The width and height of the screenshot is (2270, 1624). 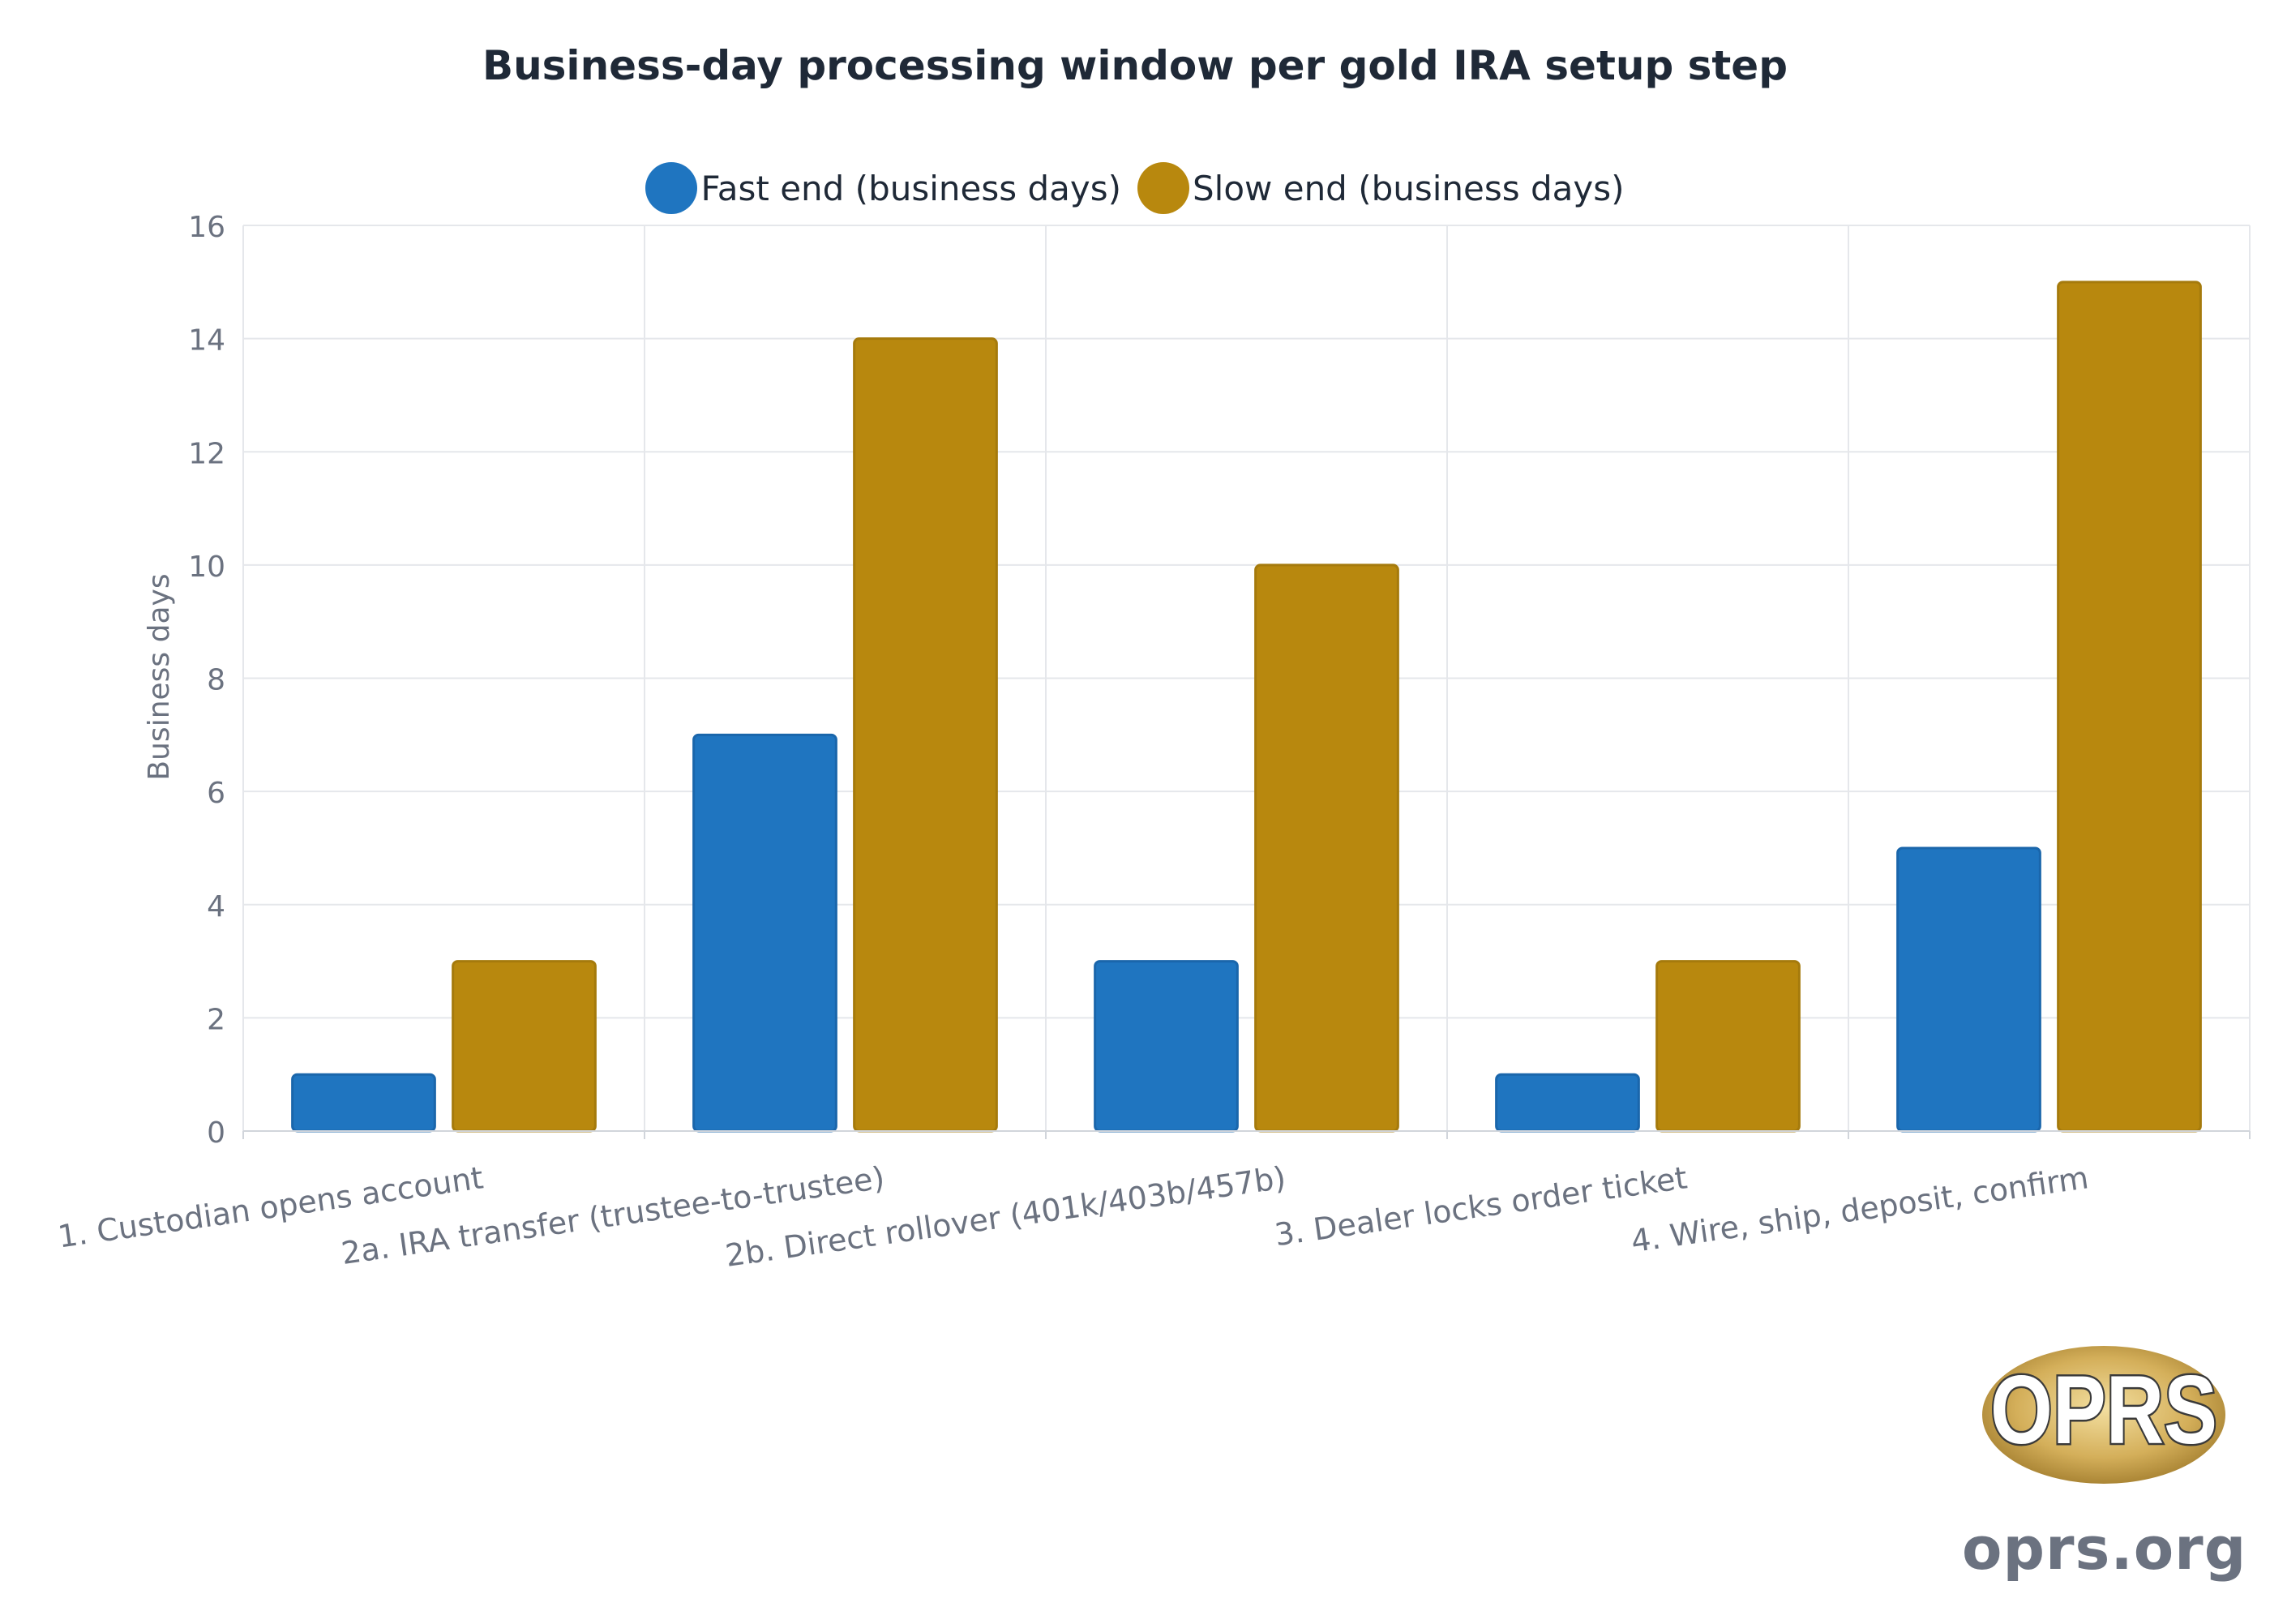 I want to click on y-tick-label: 6, so click(x=216, y=794).